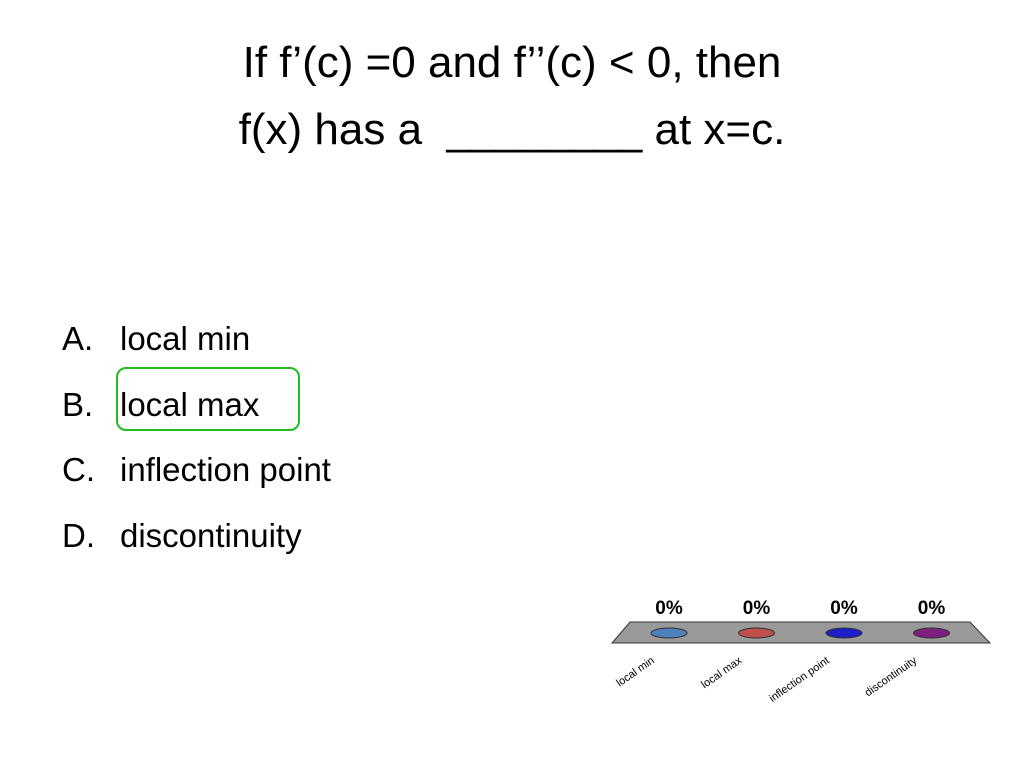  Describe the element at coordinates (185, 338) in the screenshot. I see `option-text: local min` at that location.